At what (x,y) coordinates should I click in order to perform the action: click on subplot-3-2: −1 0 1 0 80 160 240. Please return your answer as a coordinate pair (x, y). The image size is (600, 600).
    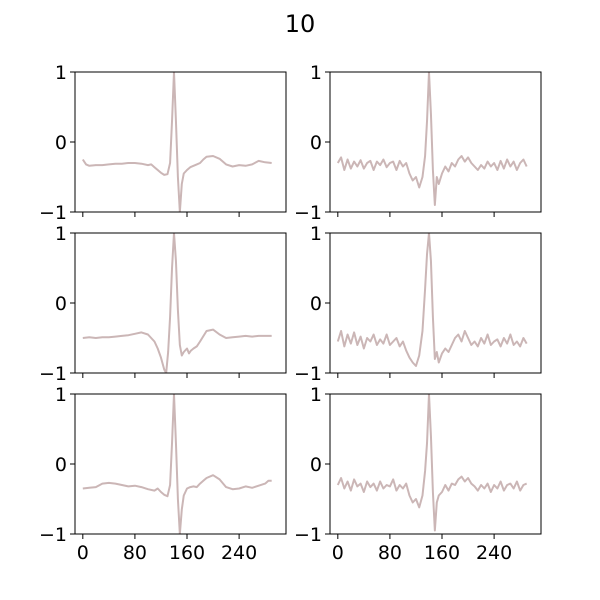
    Looking at the image, I should click on (418, 474).